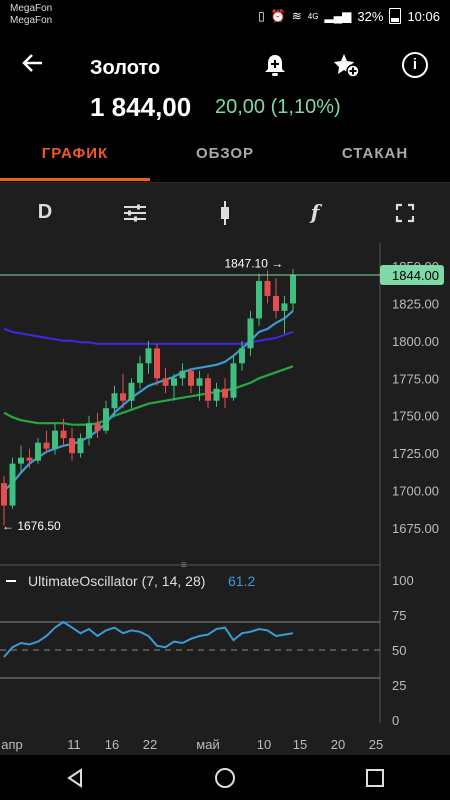 Image resolution: width=450 pixels, height=800 pixels. What do you see at coordinates (112, 744) in the screenshot?
I see `x-tick-label: 16` at bounding box center [112, 744].